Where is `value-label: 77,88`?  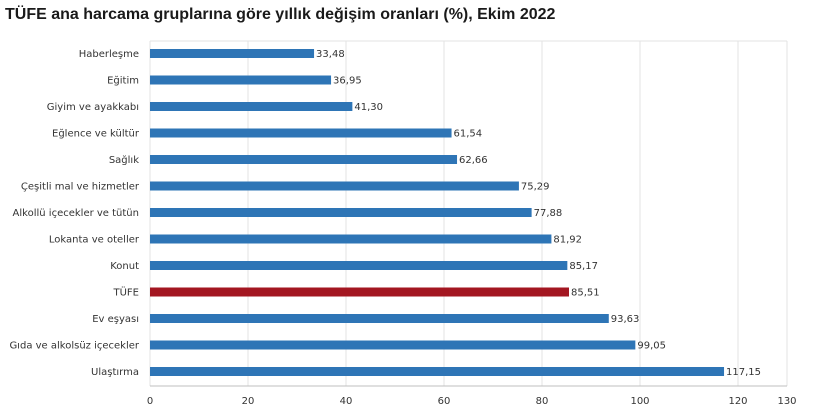
value-label: 77,88 is located at coordinates (548, 213).